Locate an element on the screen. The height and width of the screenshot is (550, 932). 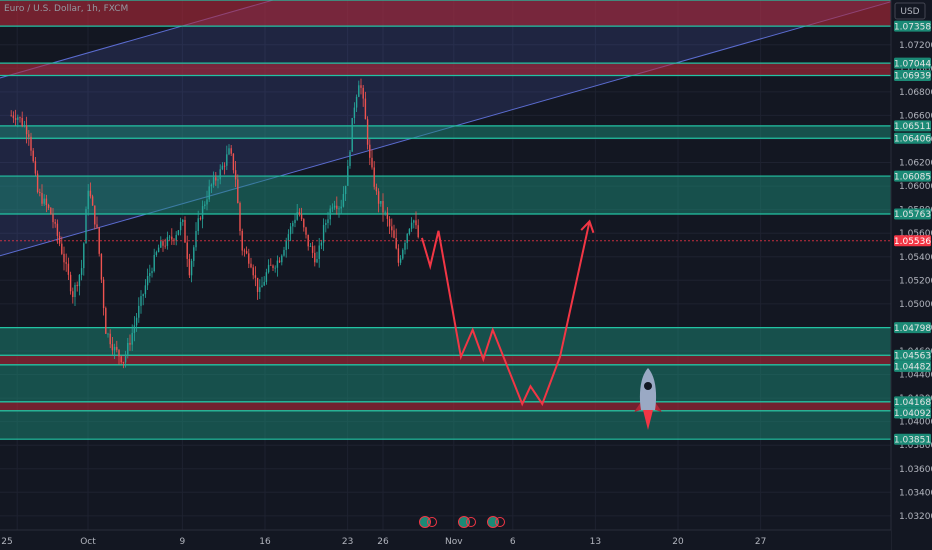
projection-arrowhead is located at coordinates (587, 226).